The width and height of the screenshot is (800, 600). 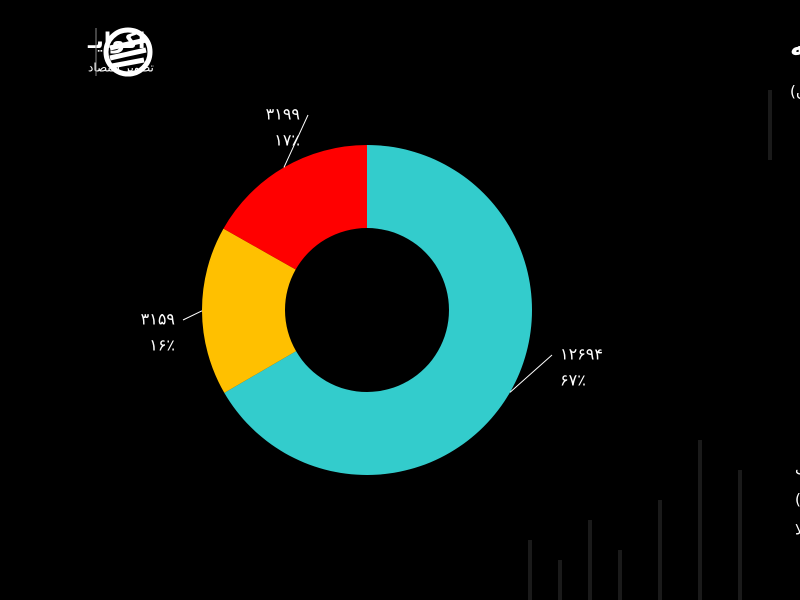 I want to click on legend-label: دوق‌های درآمد ثابت, so click(x=797, y=470).